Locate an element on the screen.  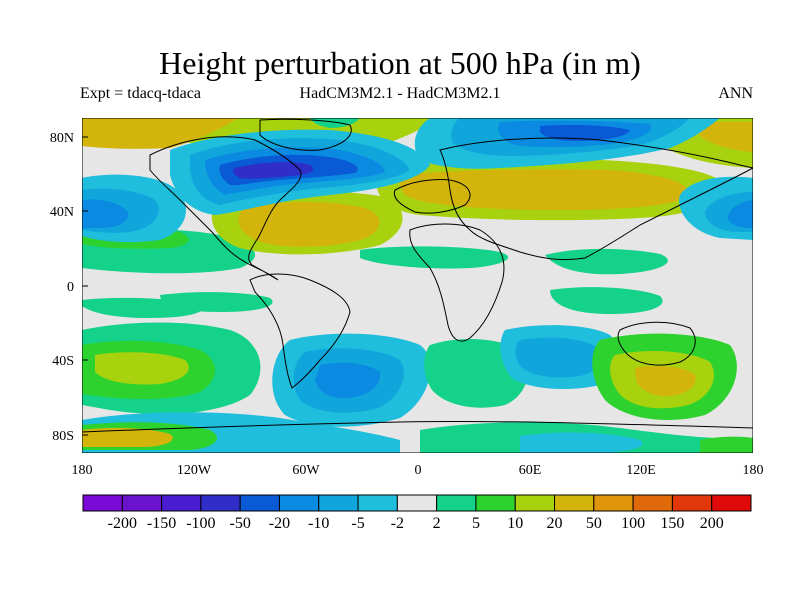
colorbar-label: 150 is located at coordinates (672, 523).